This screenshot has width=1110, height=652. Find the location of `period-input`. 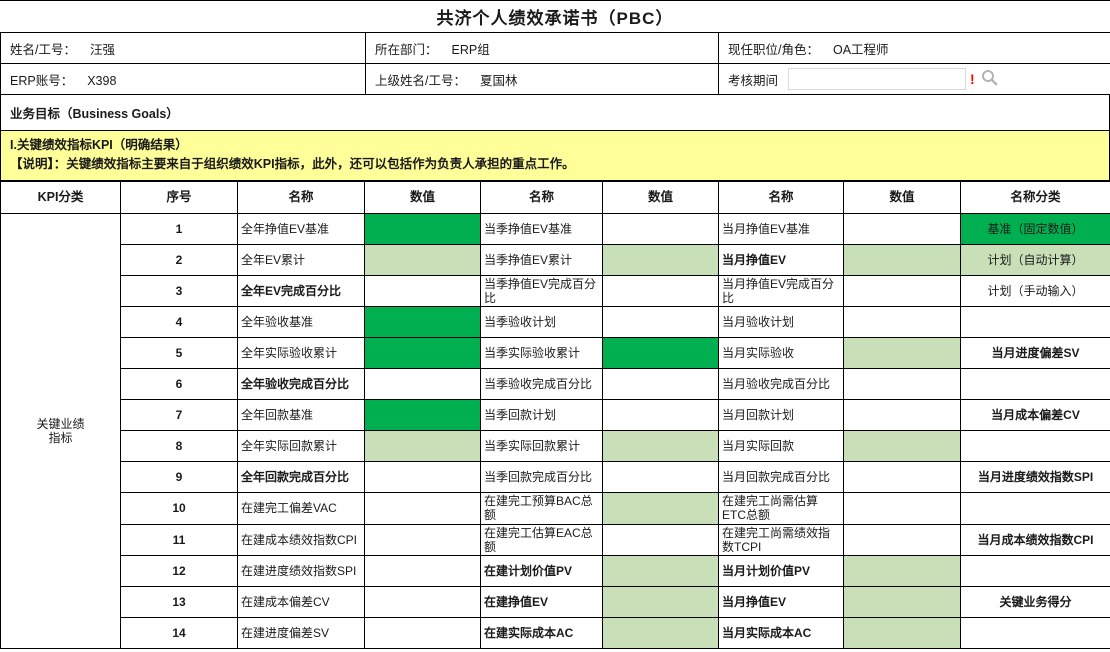

period-input is located at coordinates (877, 79).